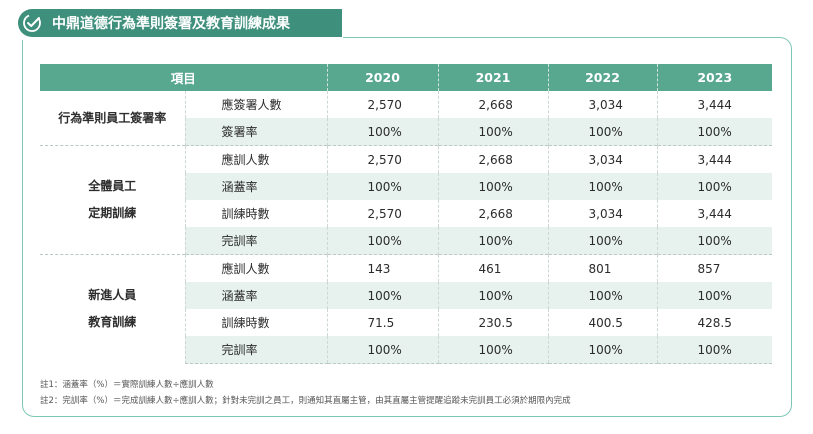  What do you see at coordinates (602, 268) in the screenshot?
I see `table-cell: 801` at bounding box center [602, 268].